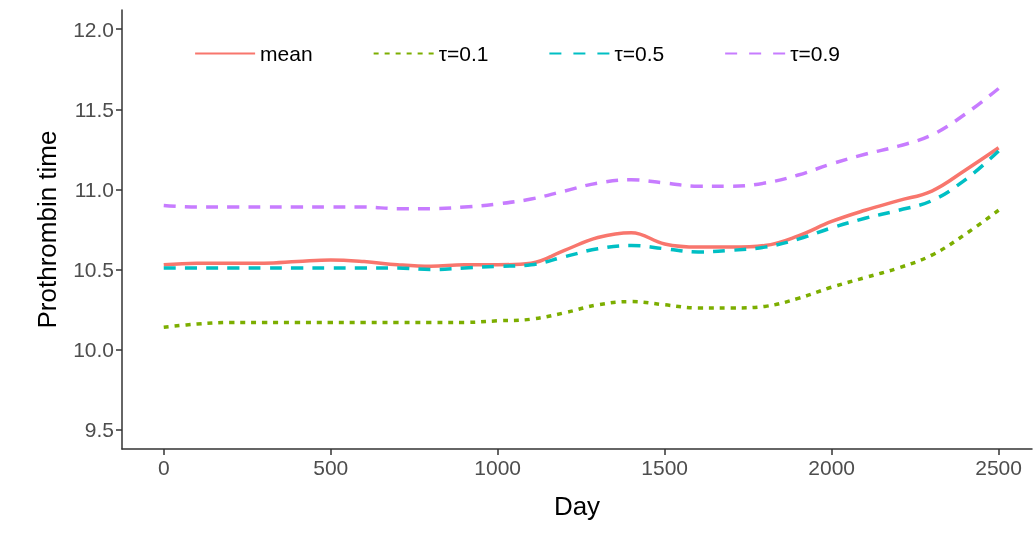 This screenshot has width=1034, height=534. I want to click on x-tick-label: 0, so click(163, 467).